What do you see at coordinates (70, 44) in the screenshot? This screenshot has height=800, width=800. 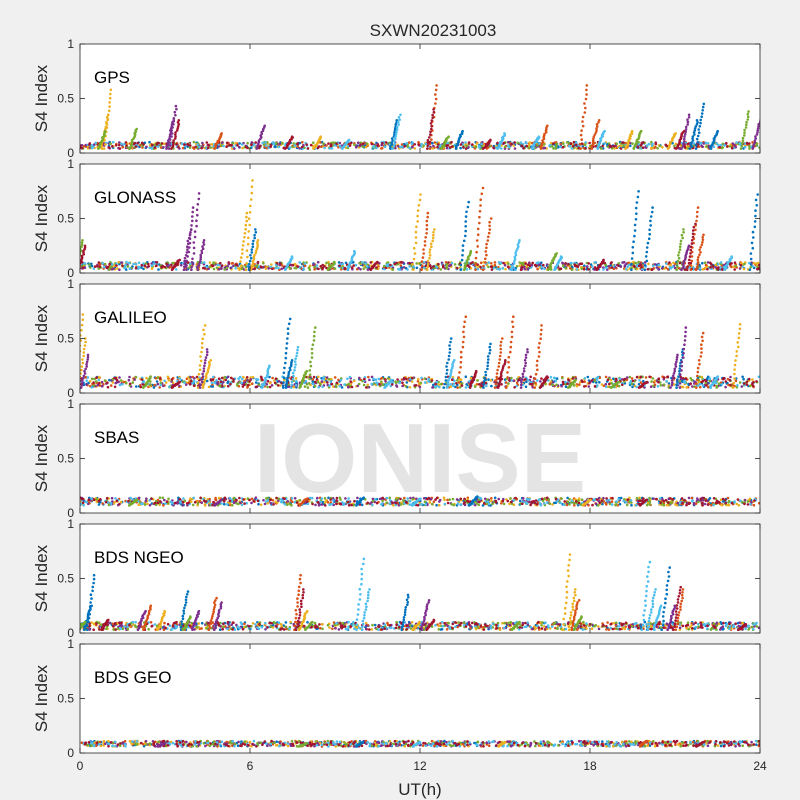 I see `y-tick-label: 1` at bounding box center [70, 44].